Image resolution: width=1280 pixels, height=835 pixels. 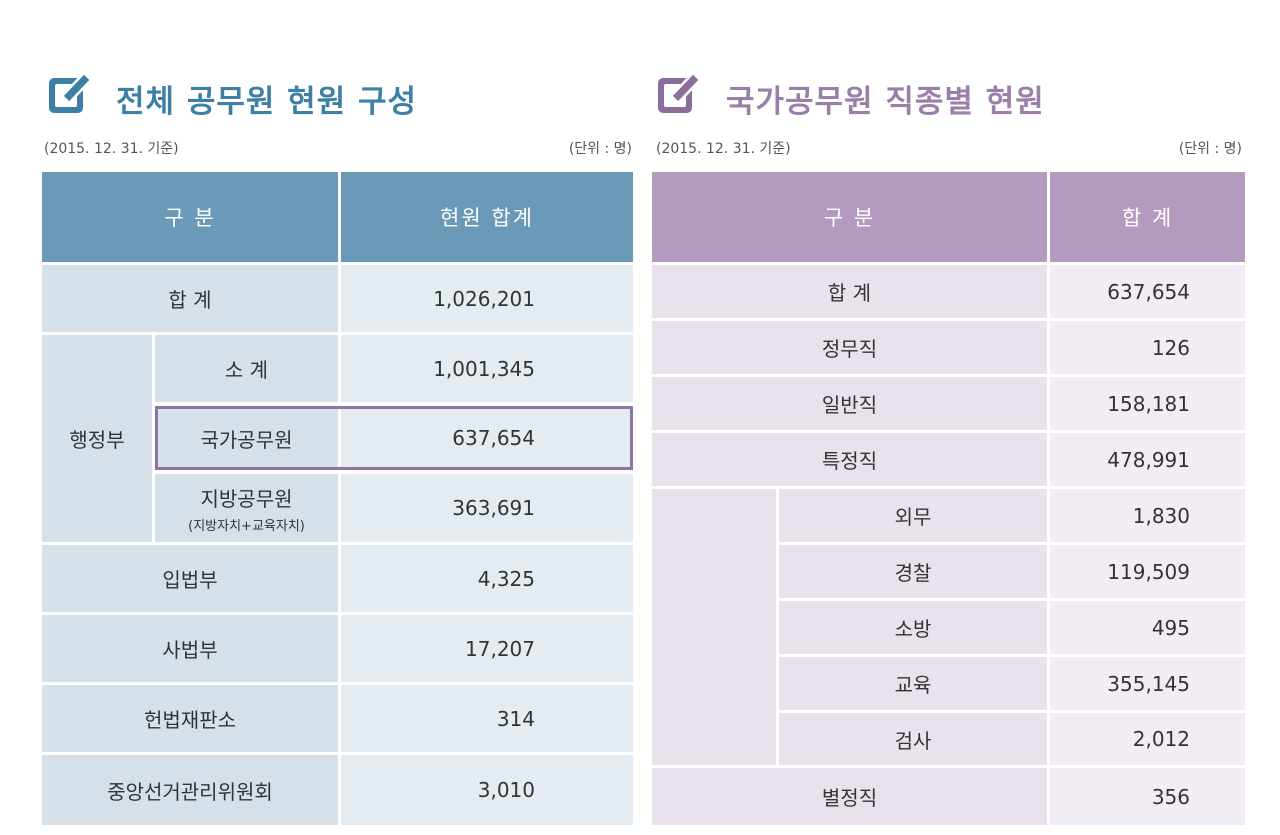 I want to click on prosecutor-value: 2,012, so click(x=1147, y=739).